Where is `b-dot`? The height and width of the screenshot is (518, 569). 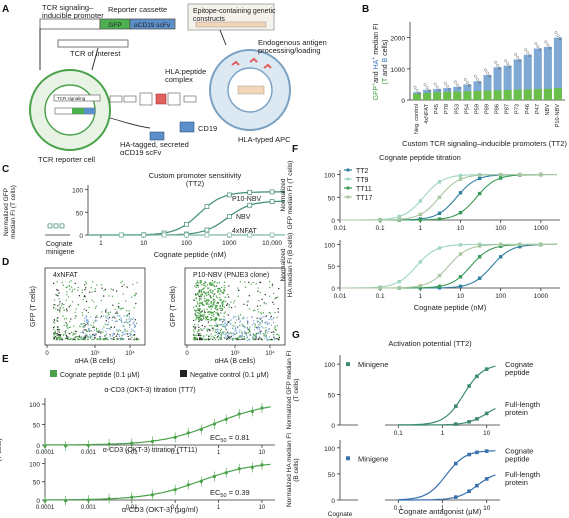
b-dot is located at coordinates (499, 68).